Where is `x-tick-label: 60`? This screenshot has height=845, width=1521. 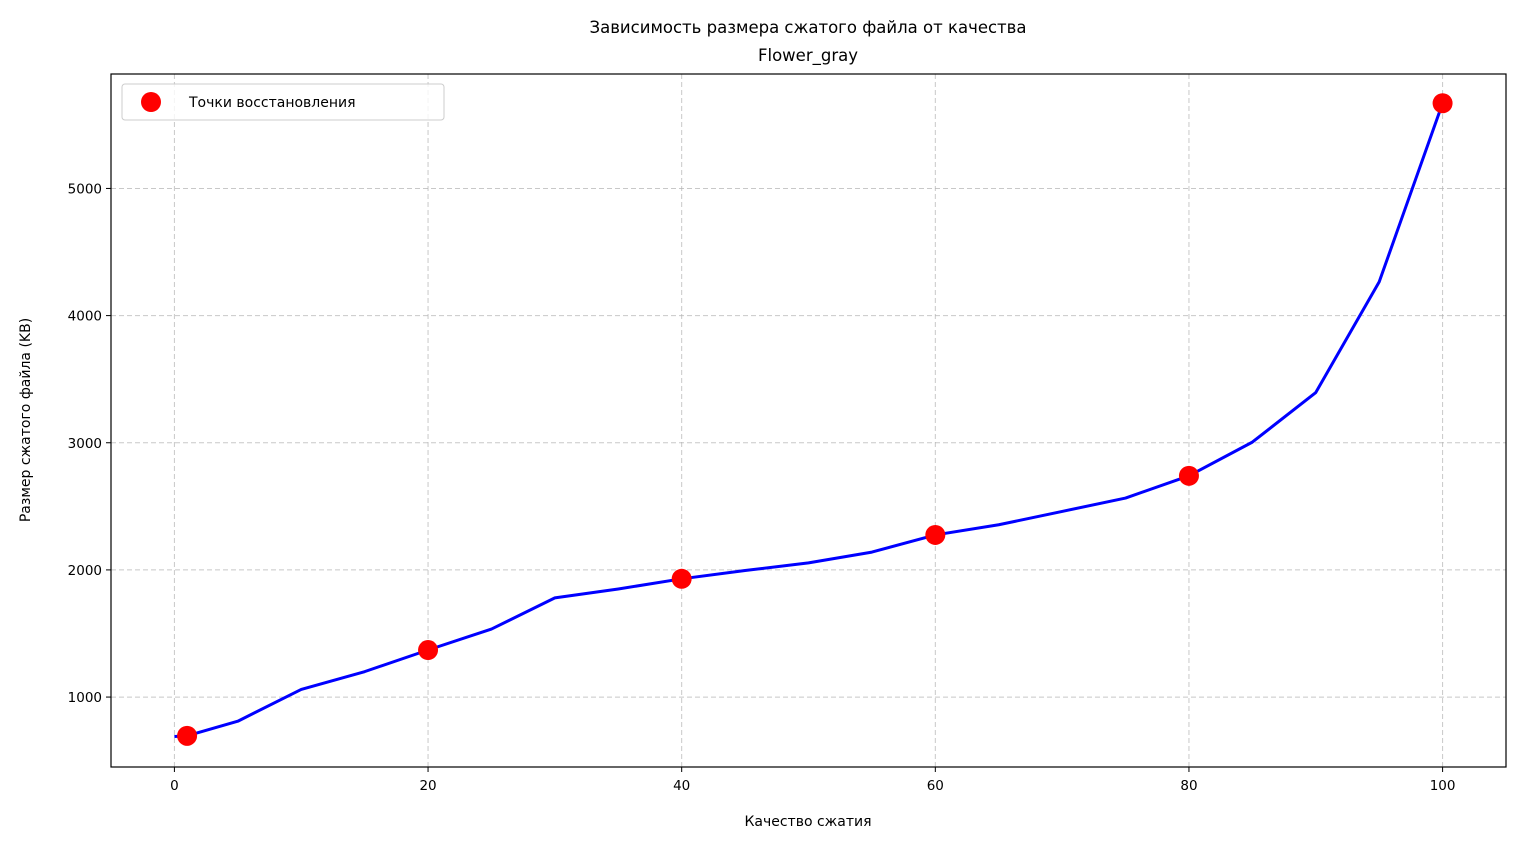 x-tick-label: 60 is located at coordinates (935, 786).